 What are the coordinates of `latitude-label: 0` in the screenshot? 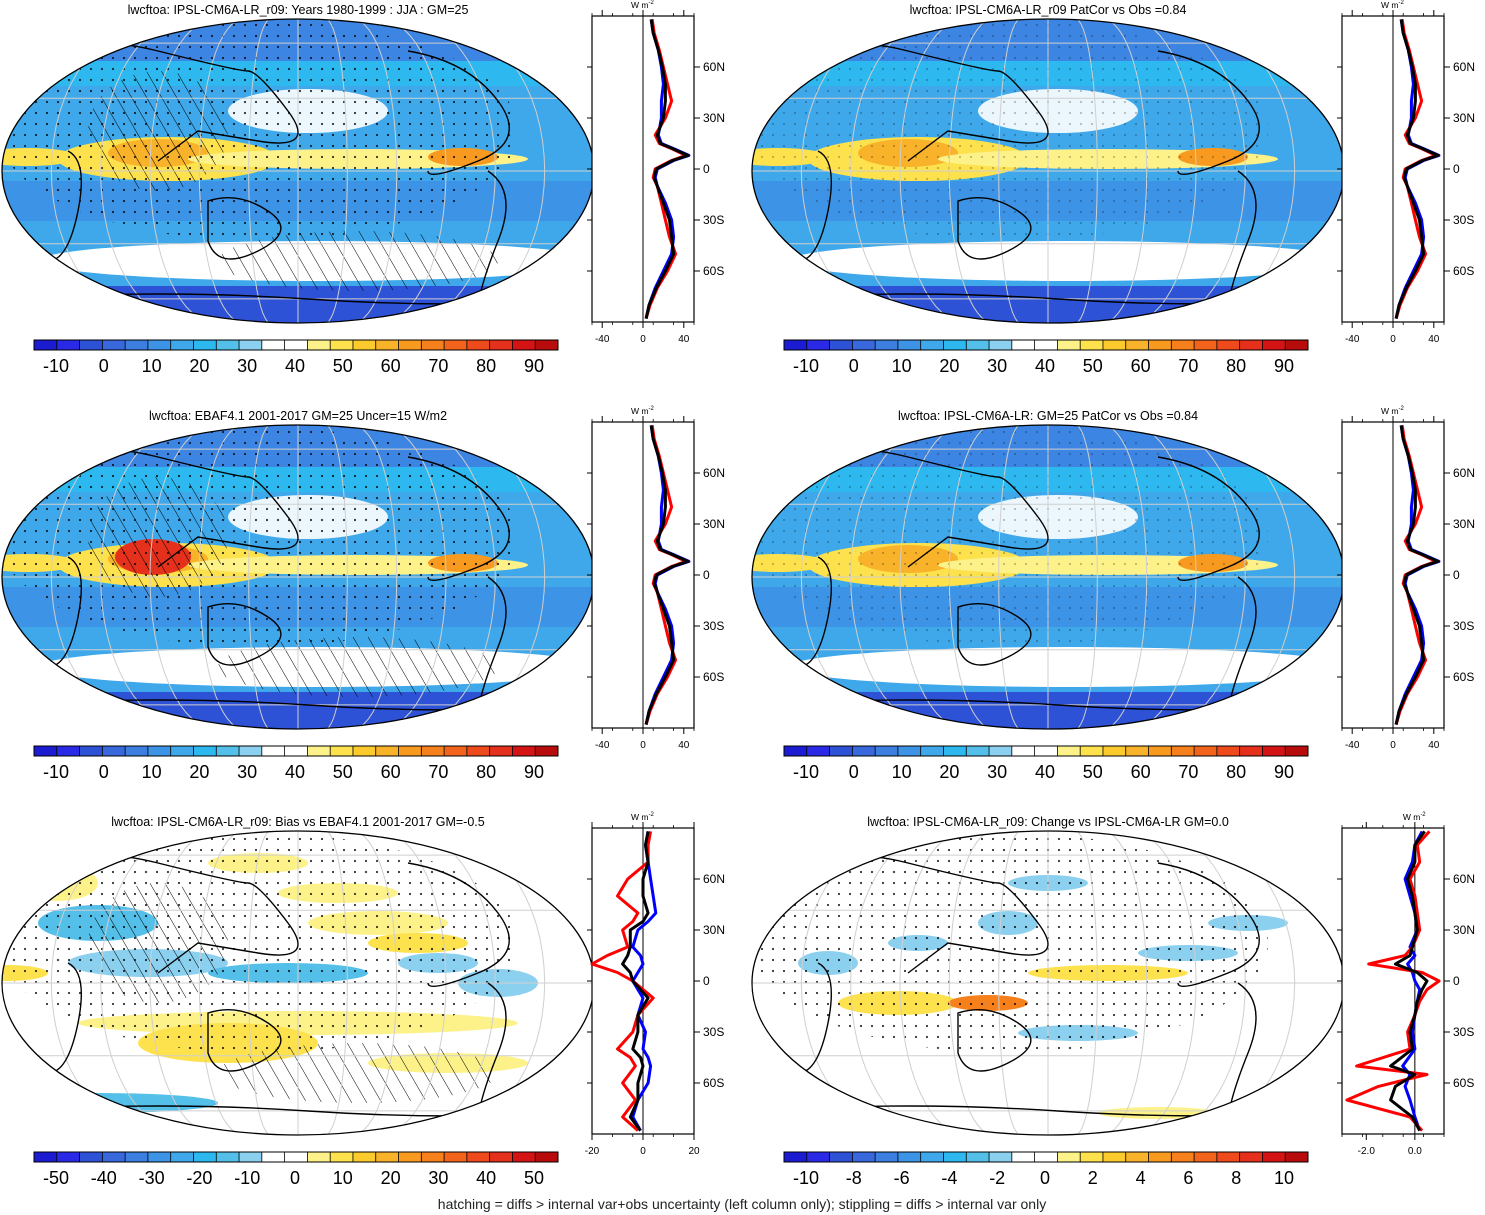 It's located at (706, 981).